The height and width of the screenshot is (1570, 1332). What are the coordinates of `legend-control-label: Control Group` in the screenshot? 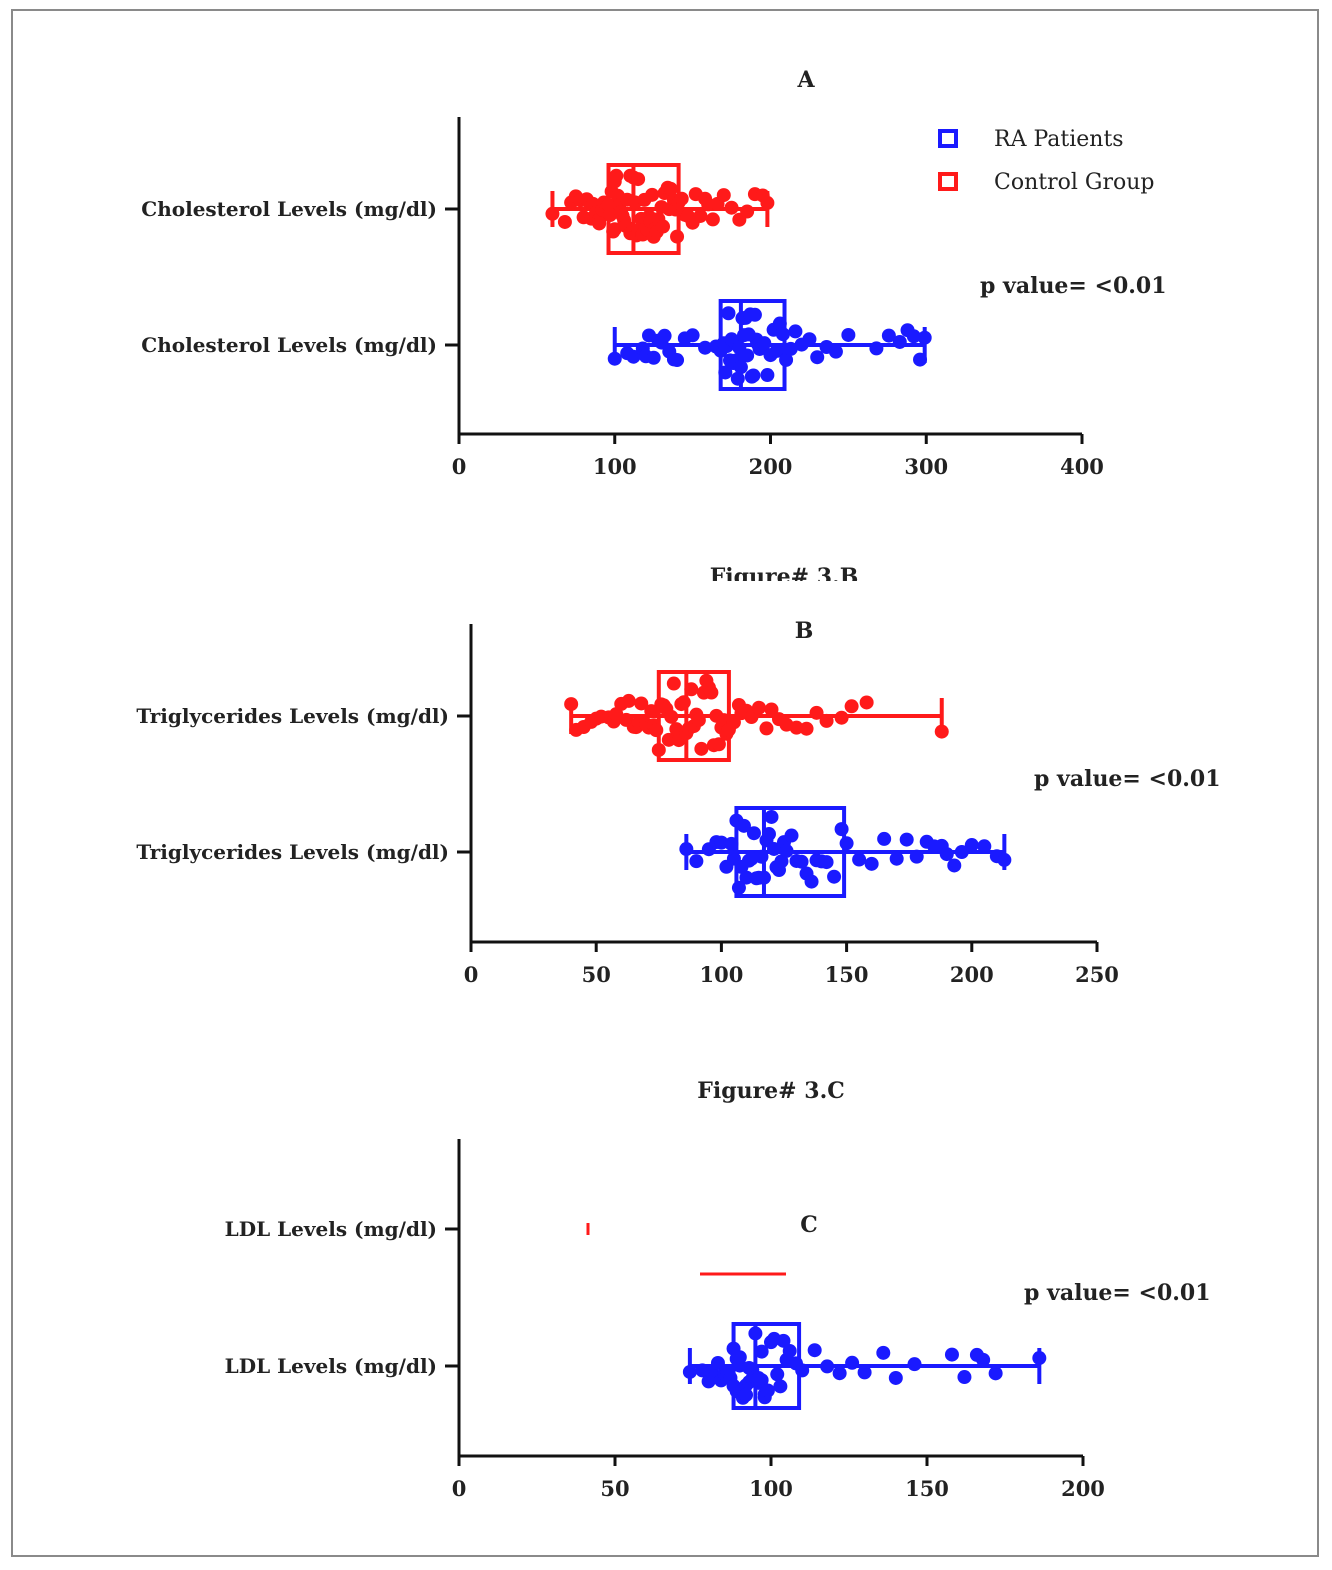 It's located at (1074, 182).